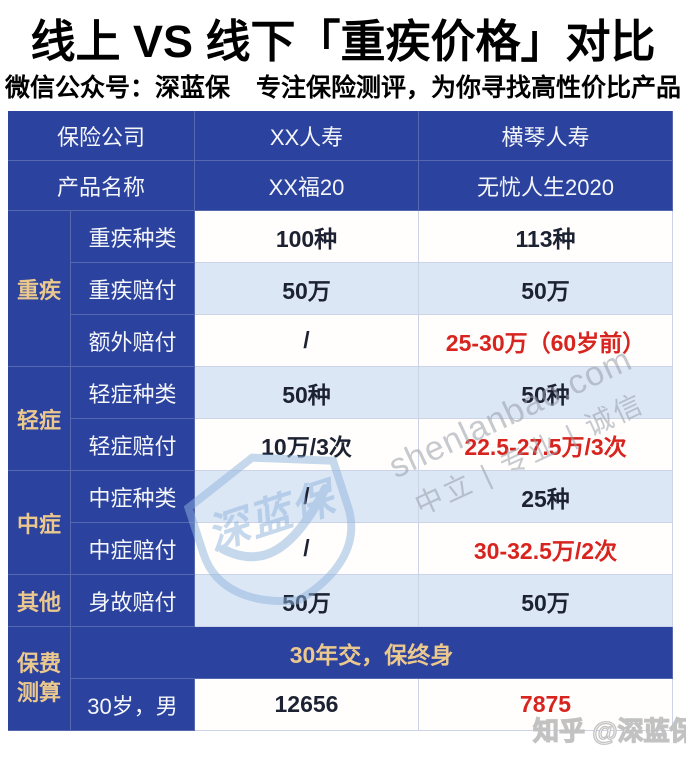  What do you see at coordinates (546, 445) in the screenshot?
I see `value-mild-payout-2: 22.5-27.5万/3次` at bounding box center [546, 445].